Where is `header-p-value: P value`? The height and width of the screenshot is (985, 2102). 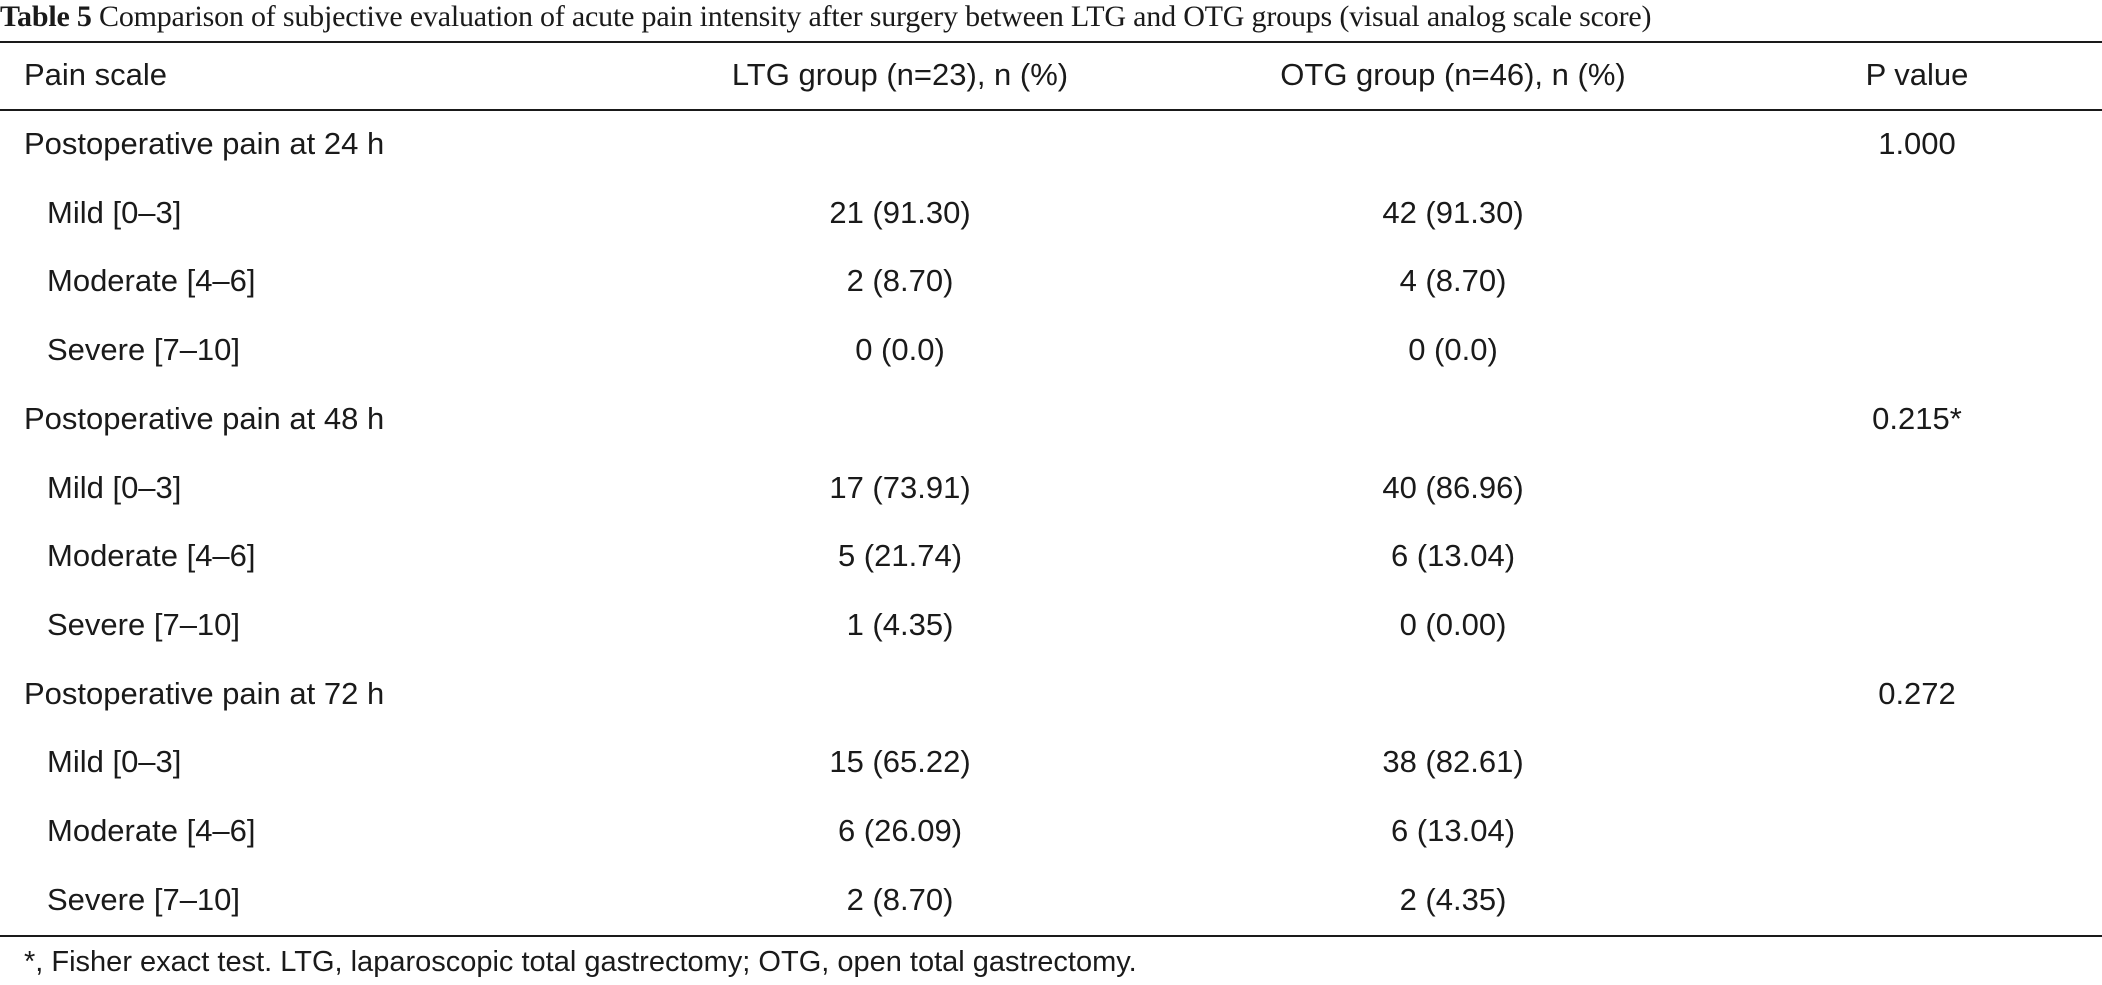 header-p-value: P value is located at coordinates (1917, 74).